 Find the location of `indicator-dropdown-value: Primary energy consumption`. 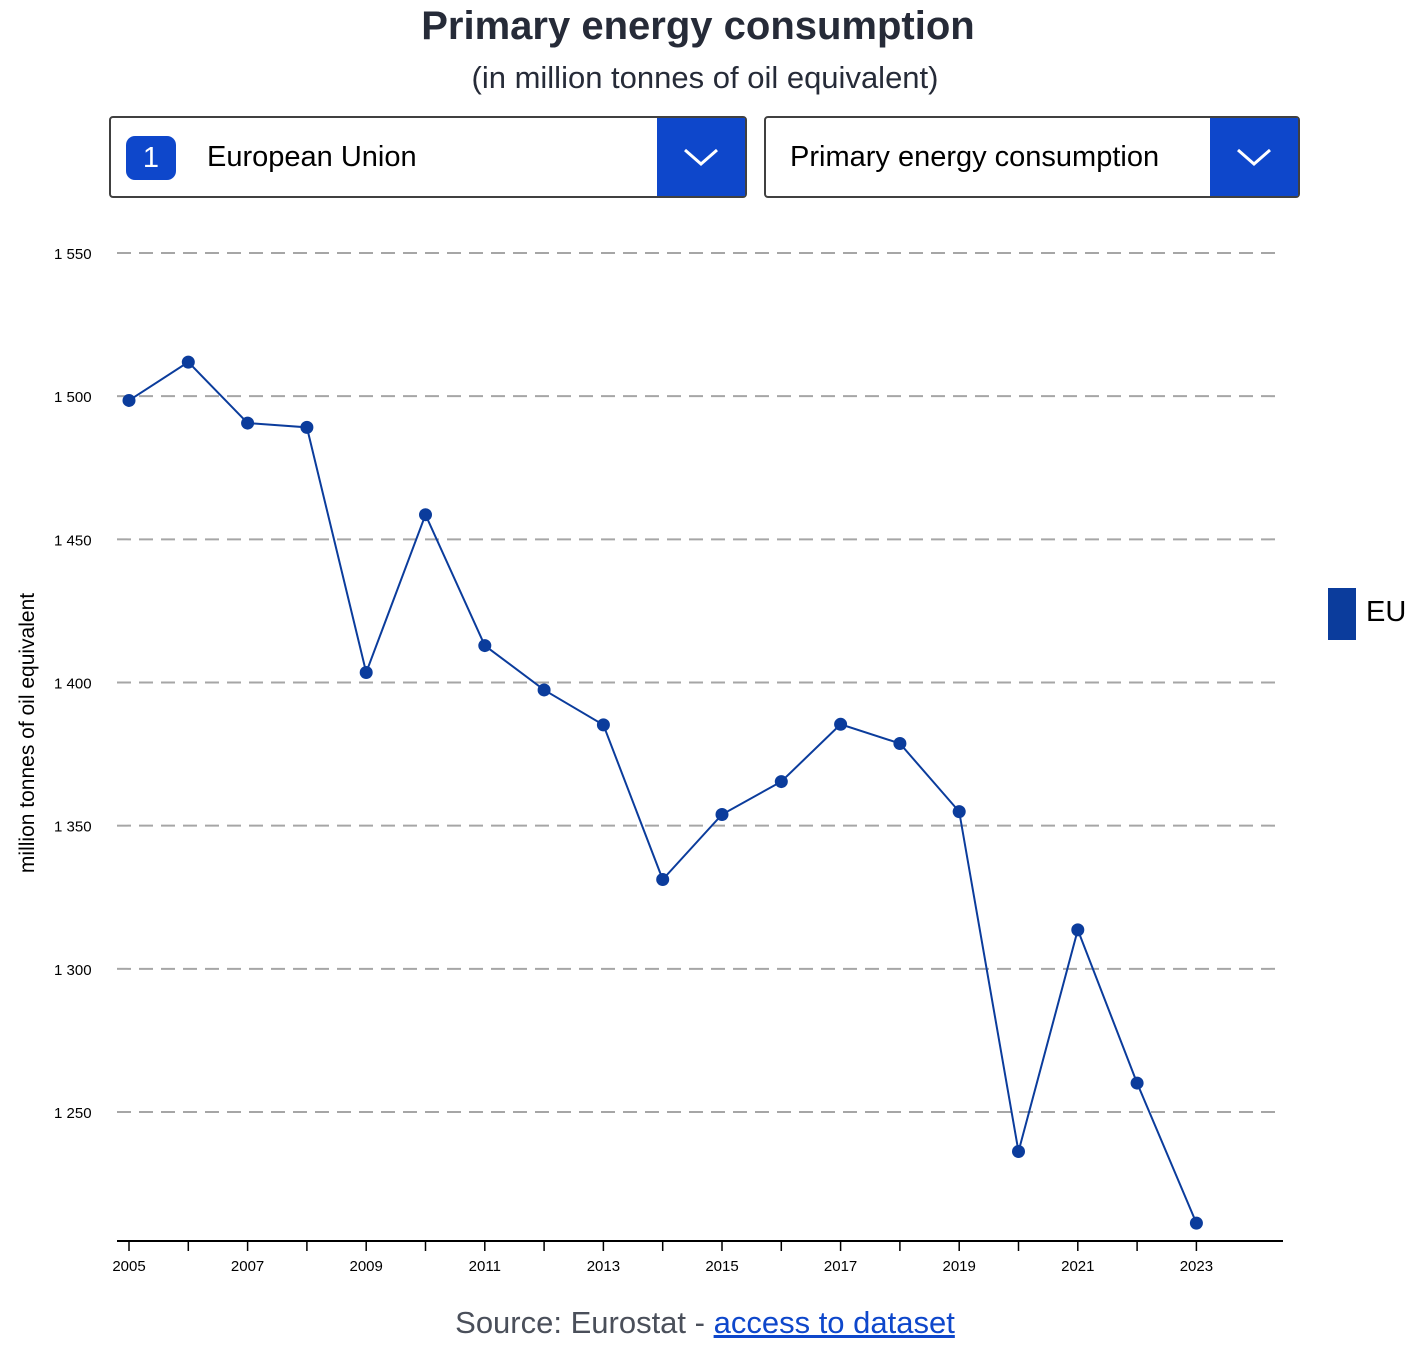

indicator-dropdown-value: Primary energy consumption is located at coordinates (975, 157).